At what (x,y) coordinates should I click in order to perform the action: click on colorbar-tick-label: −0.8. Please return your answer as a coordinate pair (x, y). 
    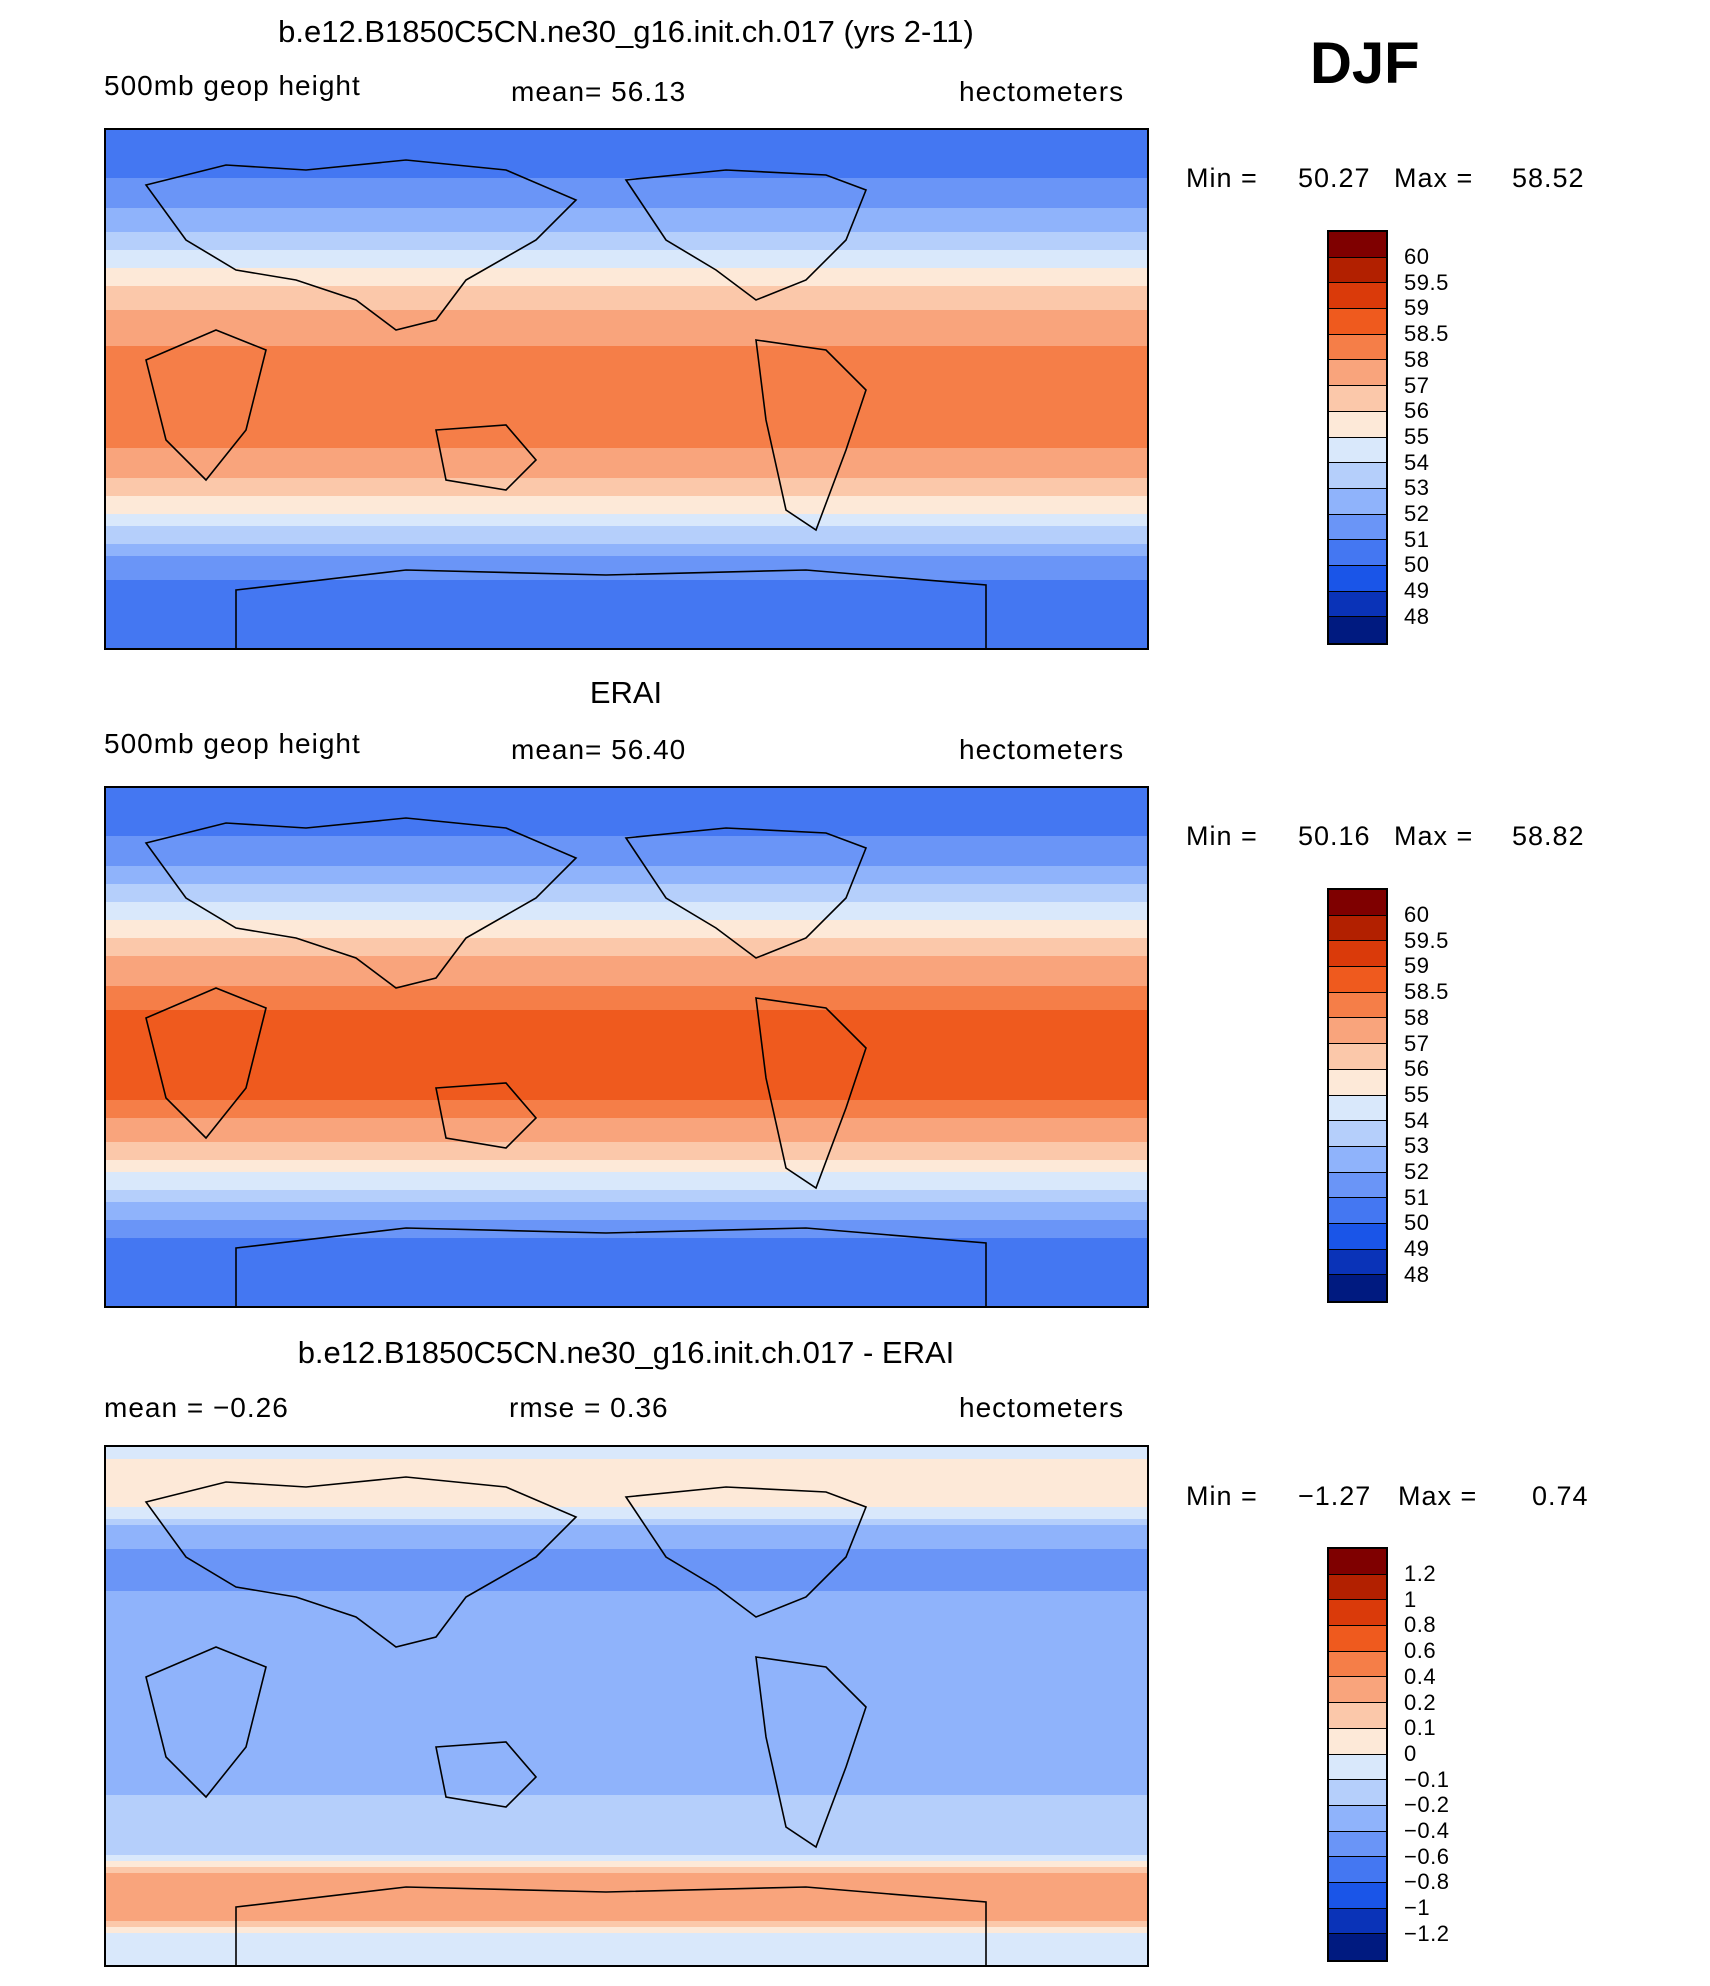
    Looking at the image, I should click on (1427, 1882).